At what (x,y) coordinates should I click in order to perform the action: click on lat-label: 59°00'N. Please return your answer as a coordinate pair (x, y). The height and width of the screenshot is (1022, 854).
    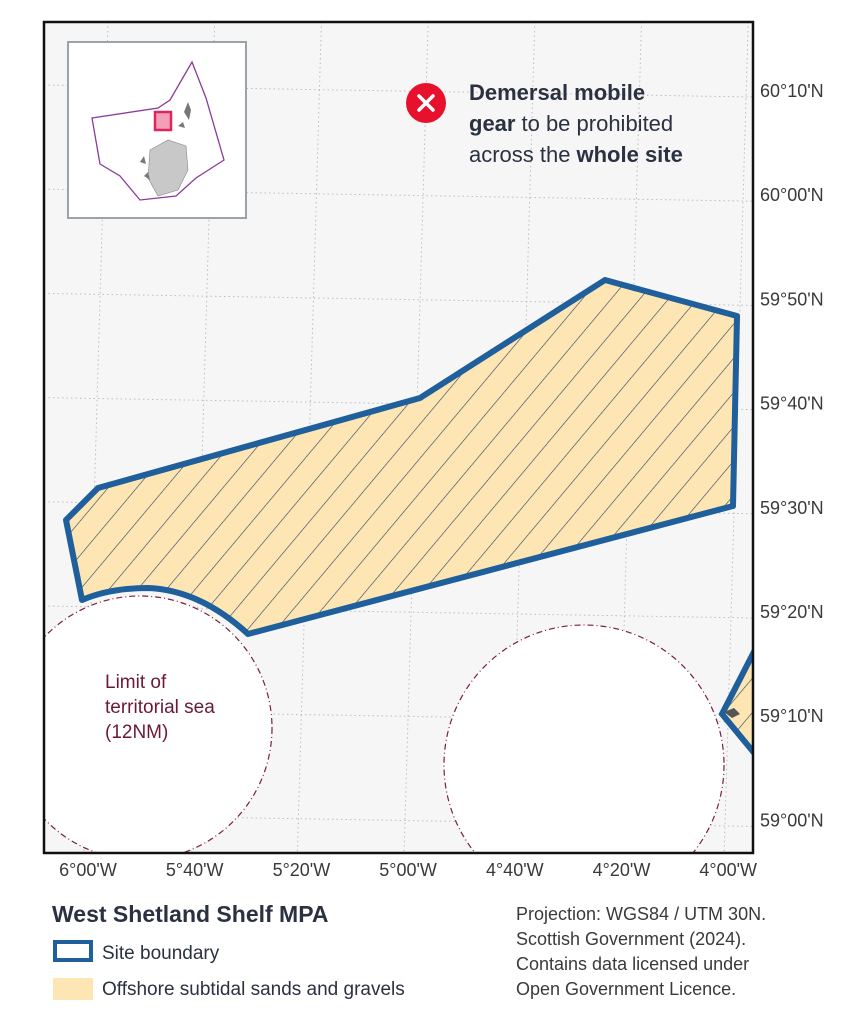
    Looking at the image, I should click on (792, 820).